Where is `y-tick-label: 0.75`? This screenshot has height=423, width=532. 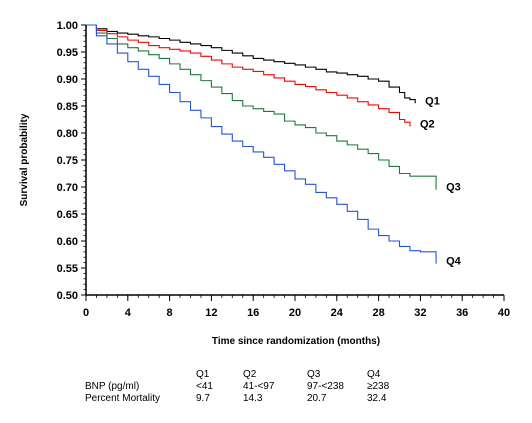
y-tick-label: 0.75 is located at coordinates (67, 161).